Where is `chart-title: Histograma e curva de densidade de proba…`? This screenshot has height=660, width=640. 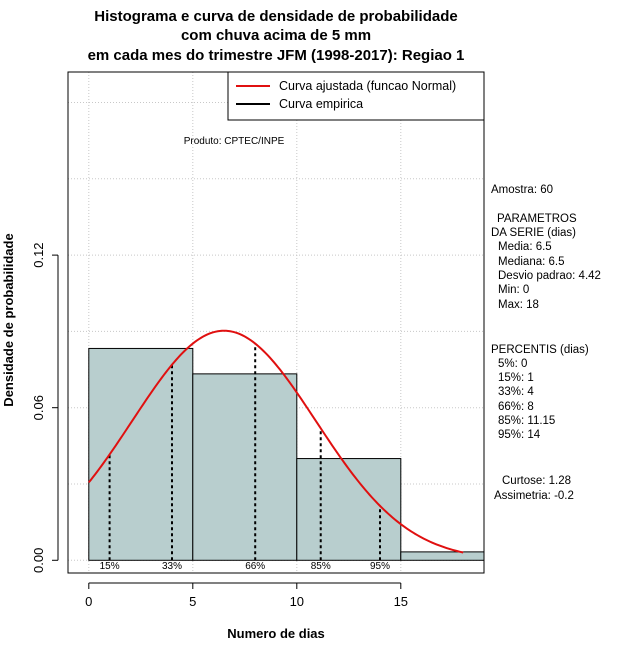
chart-title: Histograma e curva de densidade de proba… is located at coordinates (276, 36).